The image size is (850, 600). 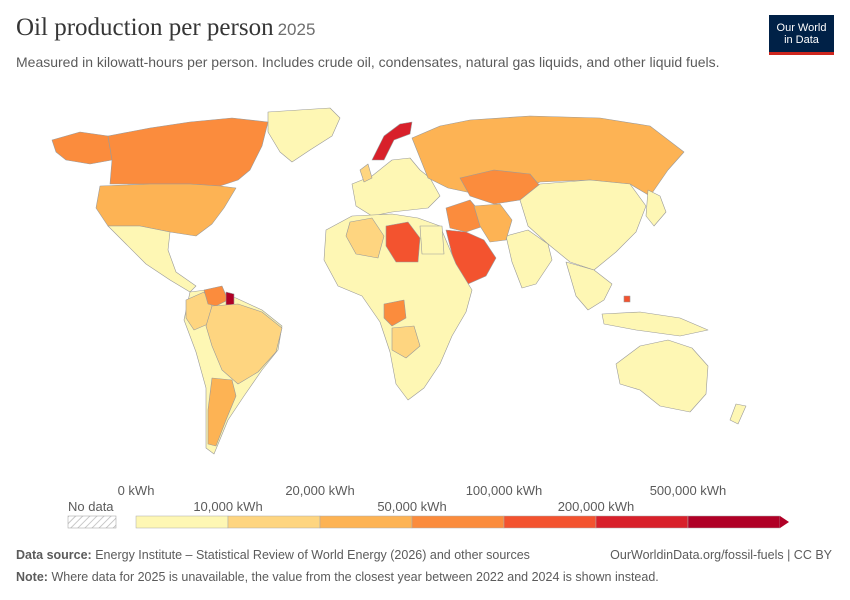 What do you see at coordinates (411, 506) in the screenshot?
I see `legend-label-3: 50,000 kWh` at bounding box center [411, 506].